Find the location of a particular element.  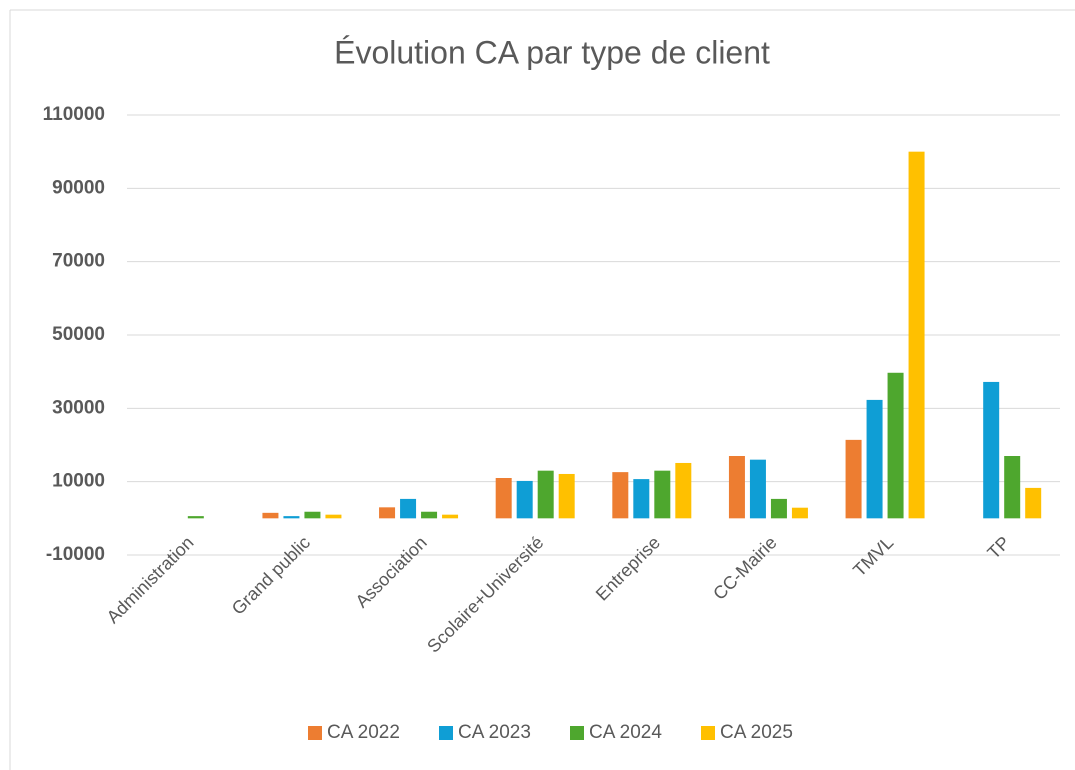

y-tick-label: 50000 is located at coordinates (78, 334).